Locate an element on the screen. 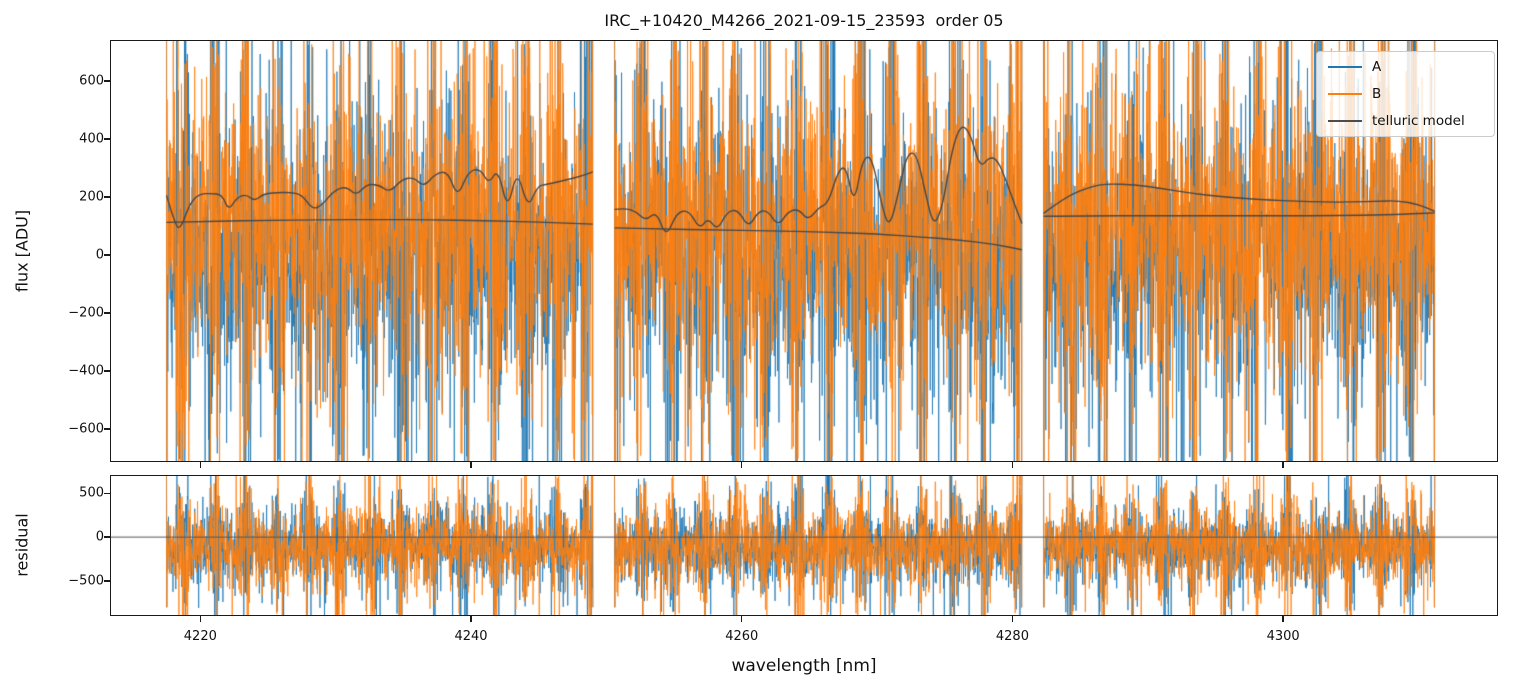  y-tick-label: −500 is located at coordinates (86, 581).